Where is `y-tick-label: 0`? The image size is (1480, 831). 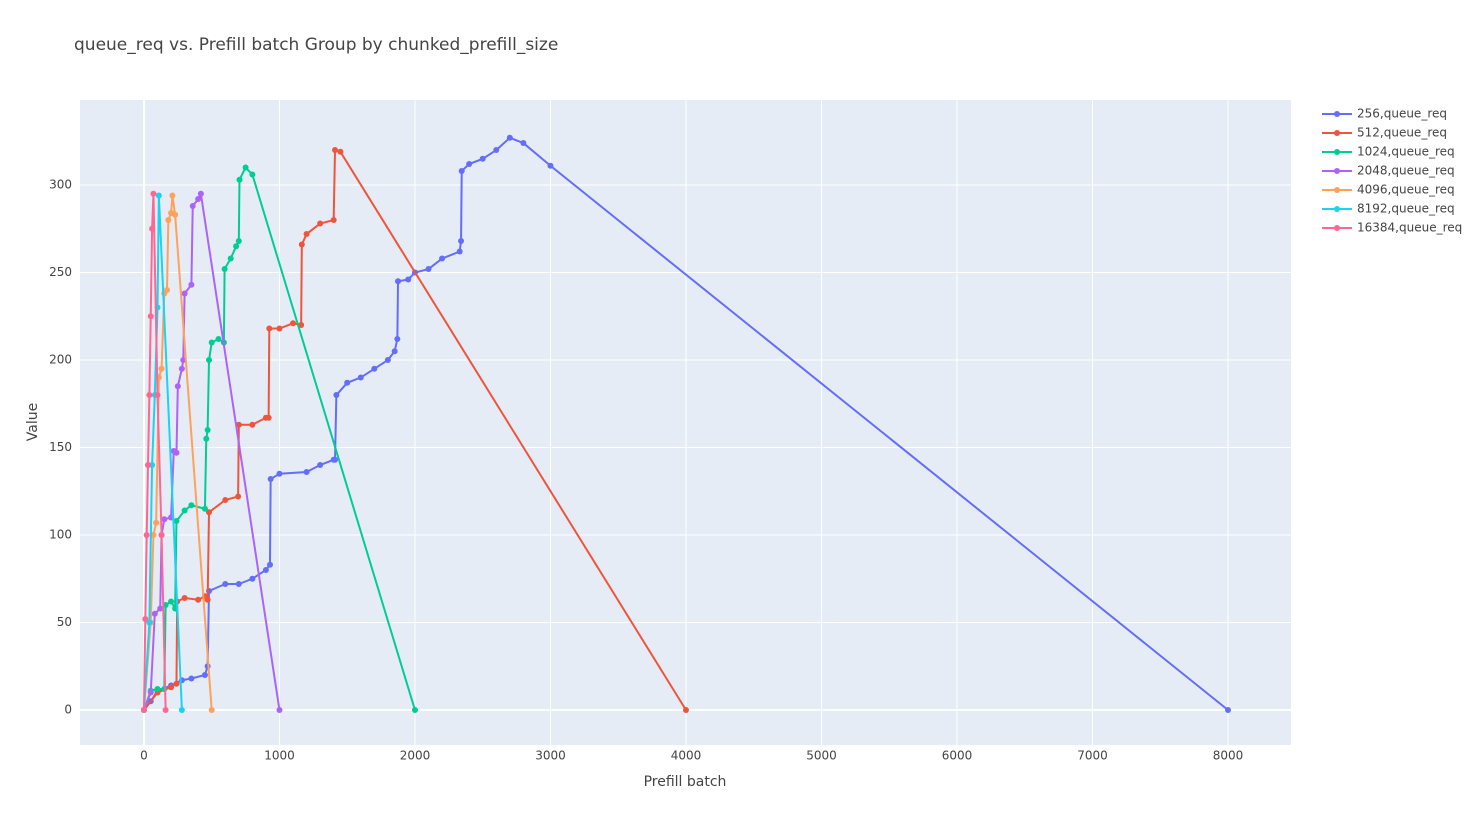
y-tick-label: 0 is located at coordinates (68, 710).